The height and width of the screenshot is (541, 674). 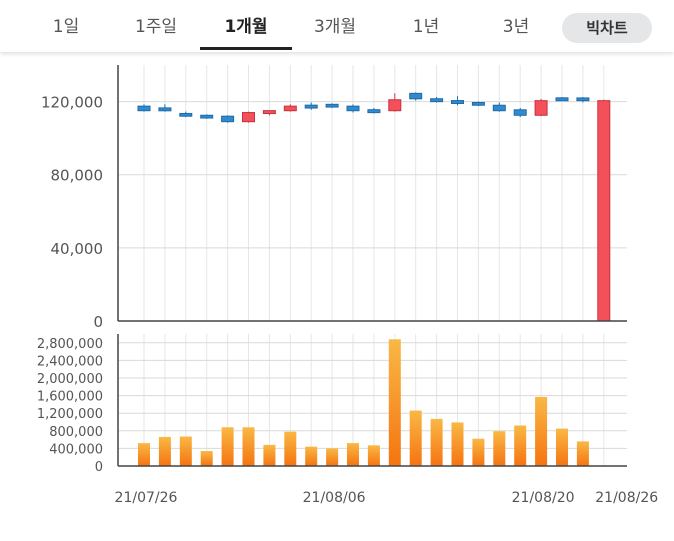 I want to click on volume-tick-label: 2,400,000, so click(x=70, y=361).